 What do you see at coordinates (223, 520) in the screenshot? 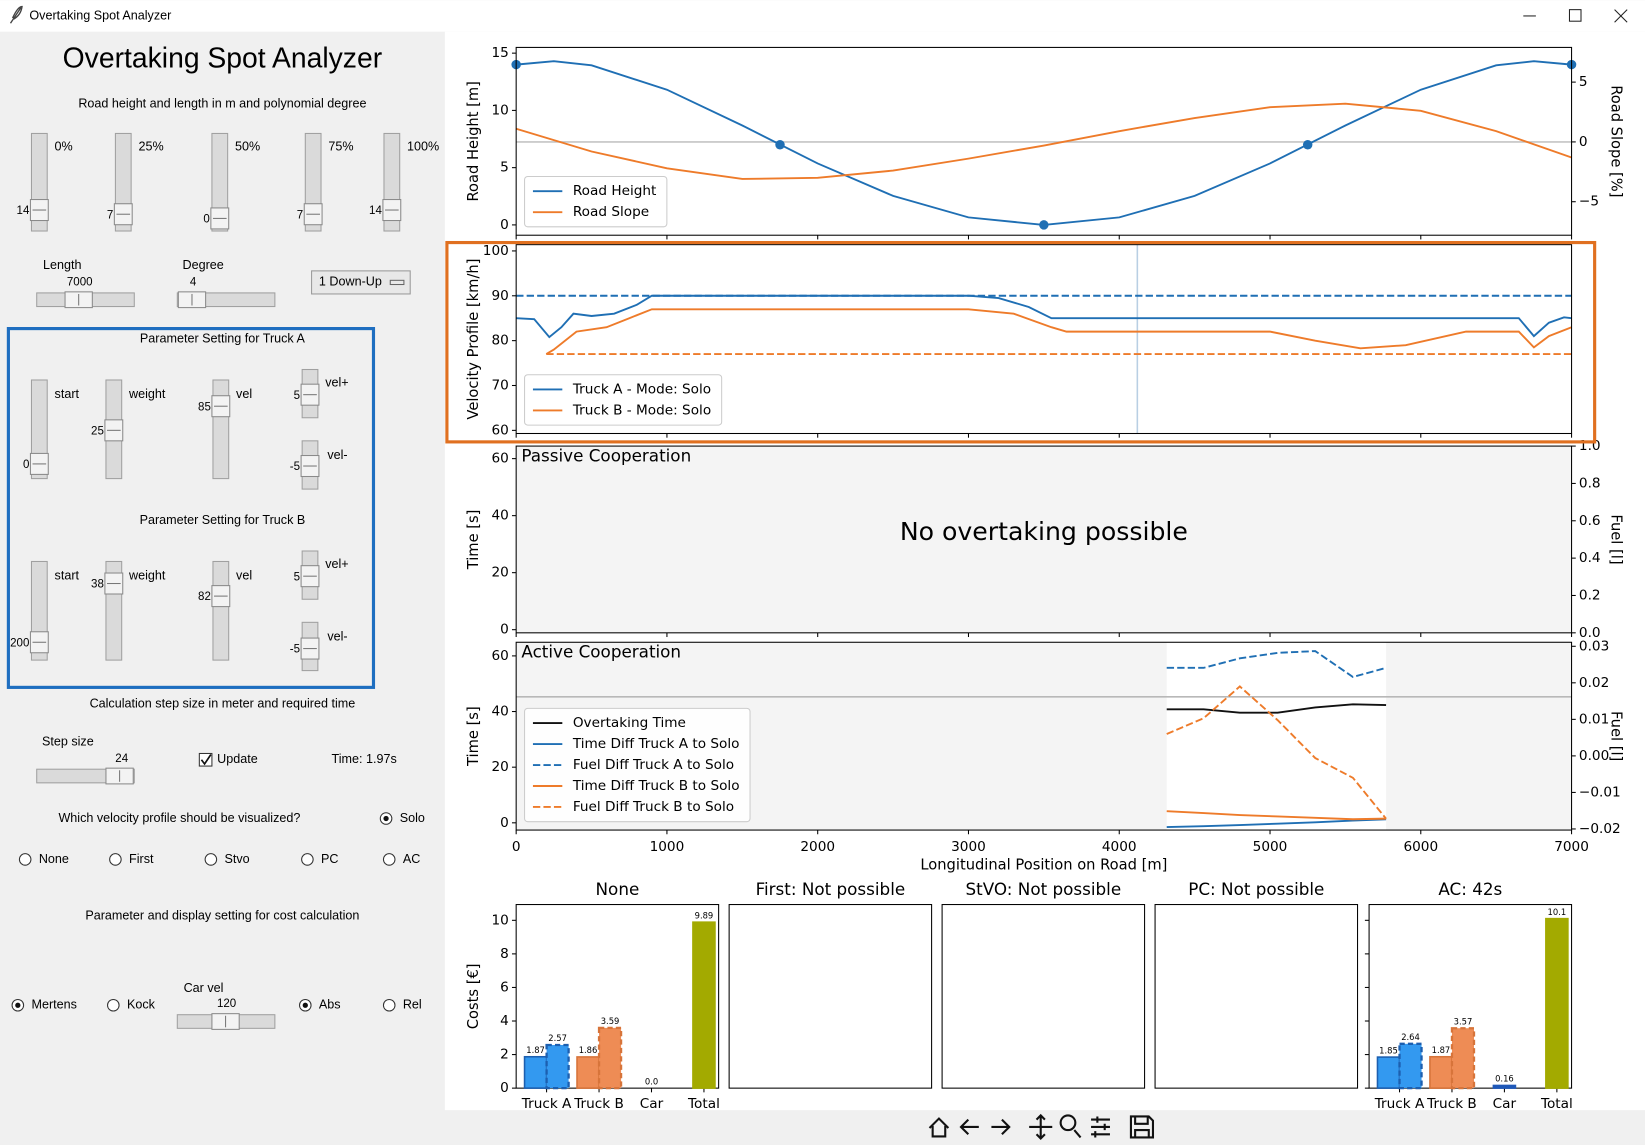
I see `group-title: Parameter Setting for Truck B` at bounding box center [223, 520].